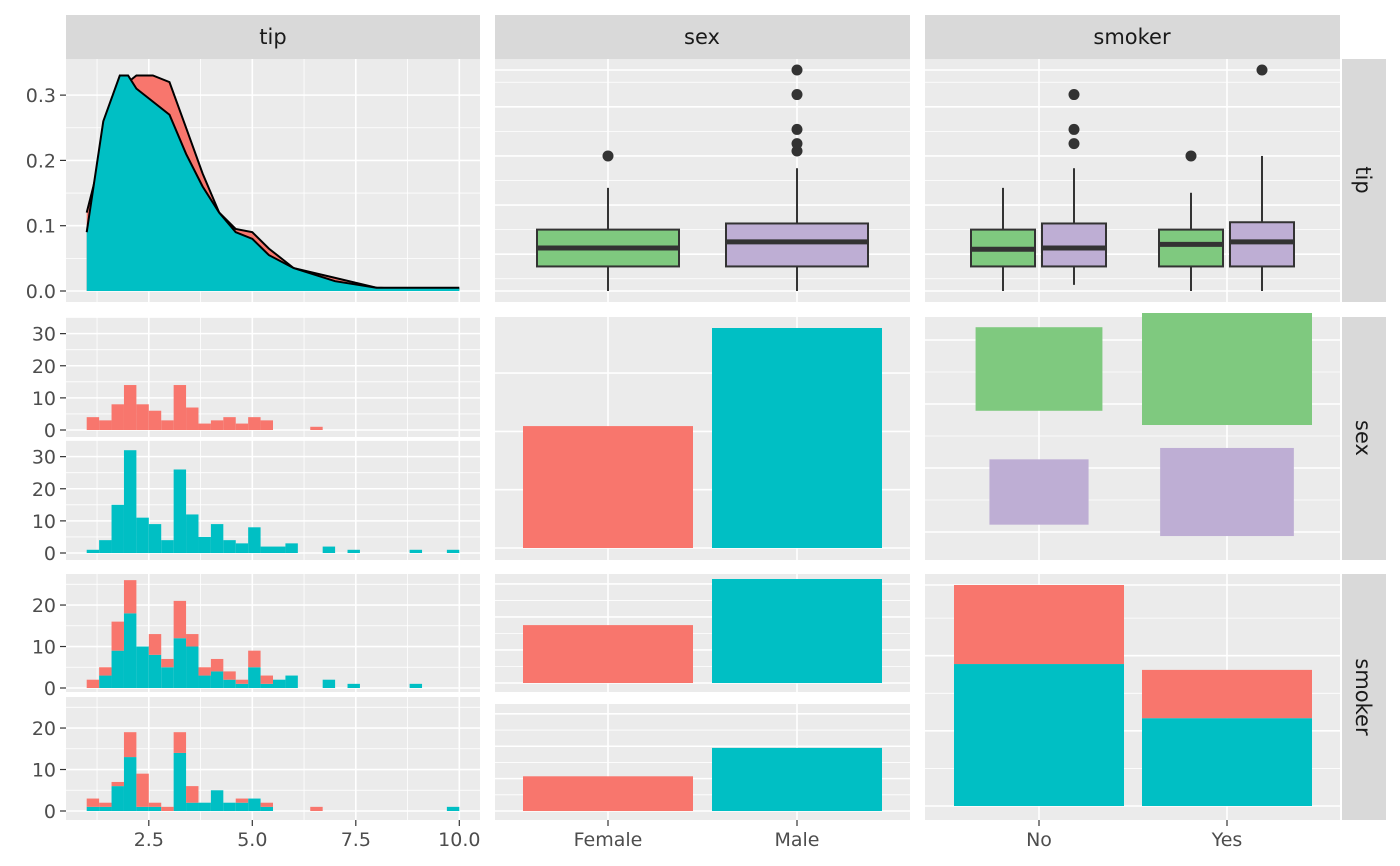 Image resolution: width=1400 pixels, height=866 pixels. Describe the element at coordinates (41, 161) in the screenshot. I see `density-ytick-label-2: 0.2` at that location.